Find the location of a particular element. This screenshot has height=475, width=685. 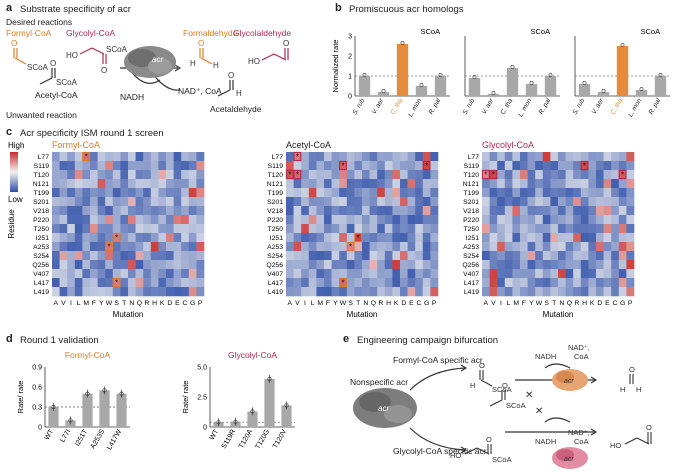

panel-b-bar is located at coordinates (550, 86).